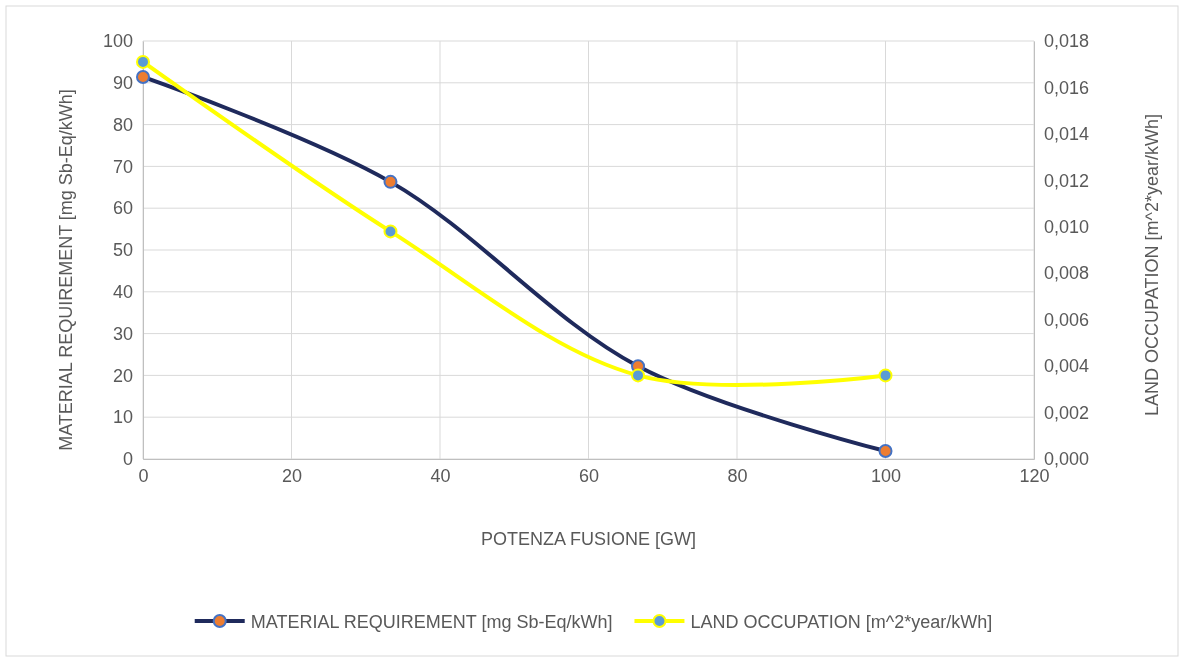  Describe the element at coordinates (122, 124) in the screenshot. I see `y-tick-label: 80` at that location.